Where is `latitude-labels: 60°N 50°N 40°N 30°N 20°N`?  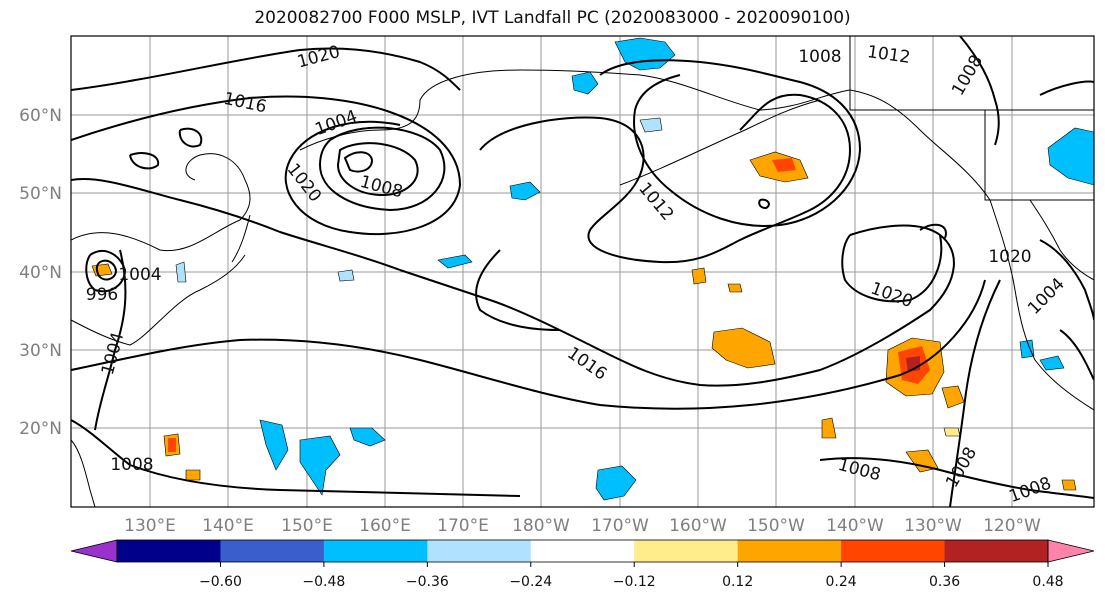 latitude-labels: 60°N 50°N 40°N 30°N 20°N is located at coordinates (40, 272).